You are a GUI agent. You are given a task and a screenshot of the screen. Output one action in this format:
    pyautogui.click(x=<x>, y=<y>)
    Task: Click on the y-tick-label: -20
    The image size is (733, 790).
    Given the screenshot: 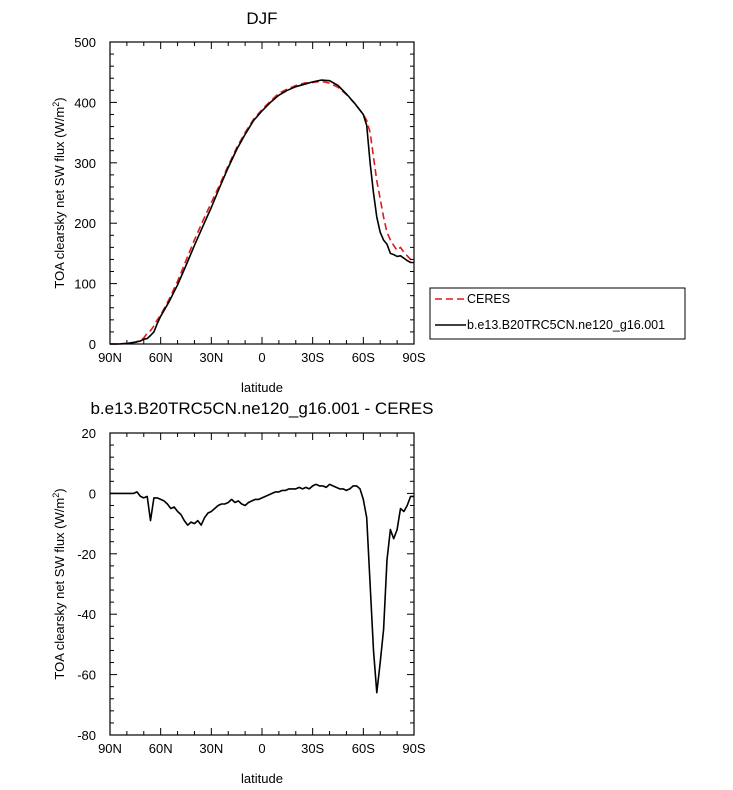 What is the action you would take?
    pyautogui.click(x=86, y=554)
    